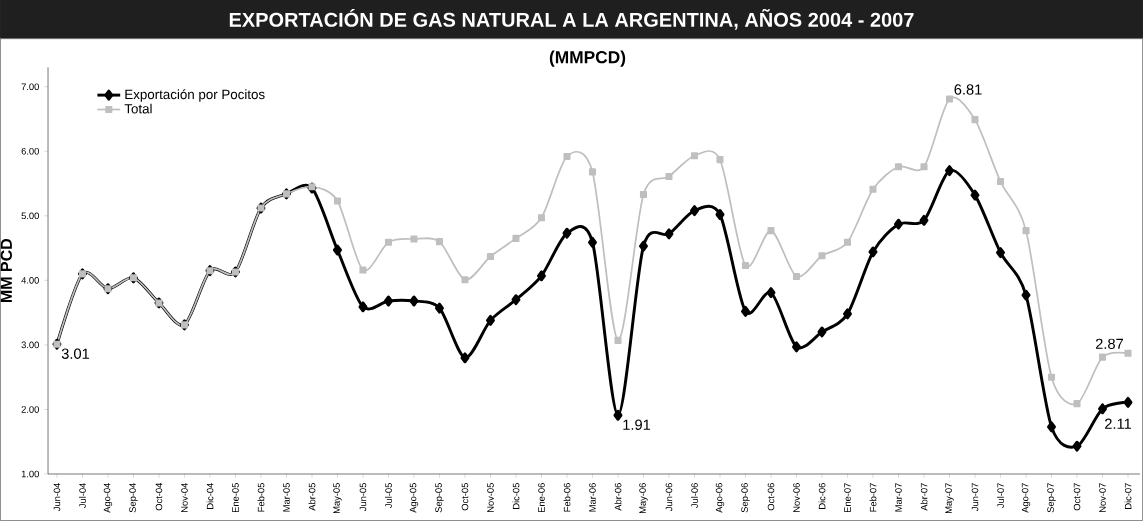 The image size is (1143, 521). Describe the element at coordinates (1109, 344) in the screenshot. I see `data-label: 2.87` at that location.